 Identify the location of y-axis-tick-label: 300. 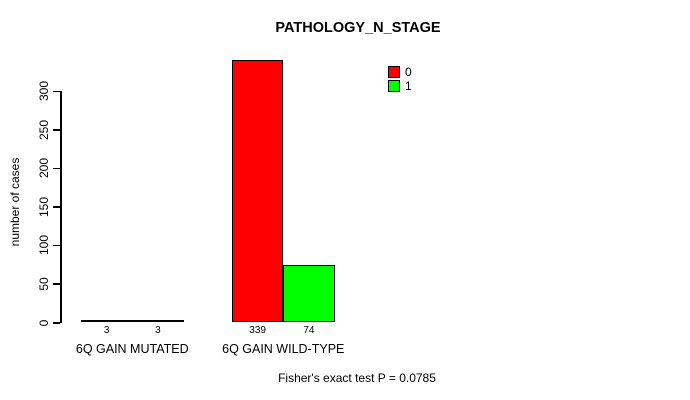
(44, 91).